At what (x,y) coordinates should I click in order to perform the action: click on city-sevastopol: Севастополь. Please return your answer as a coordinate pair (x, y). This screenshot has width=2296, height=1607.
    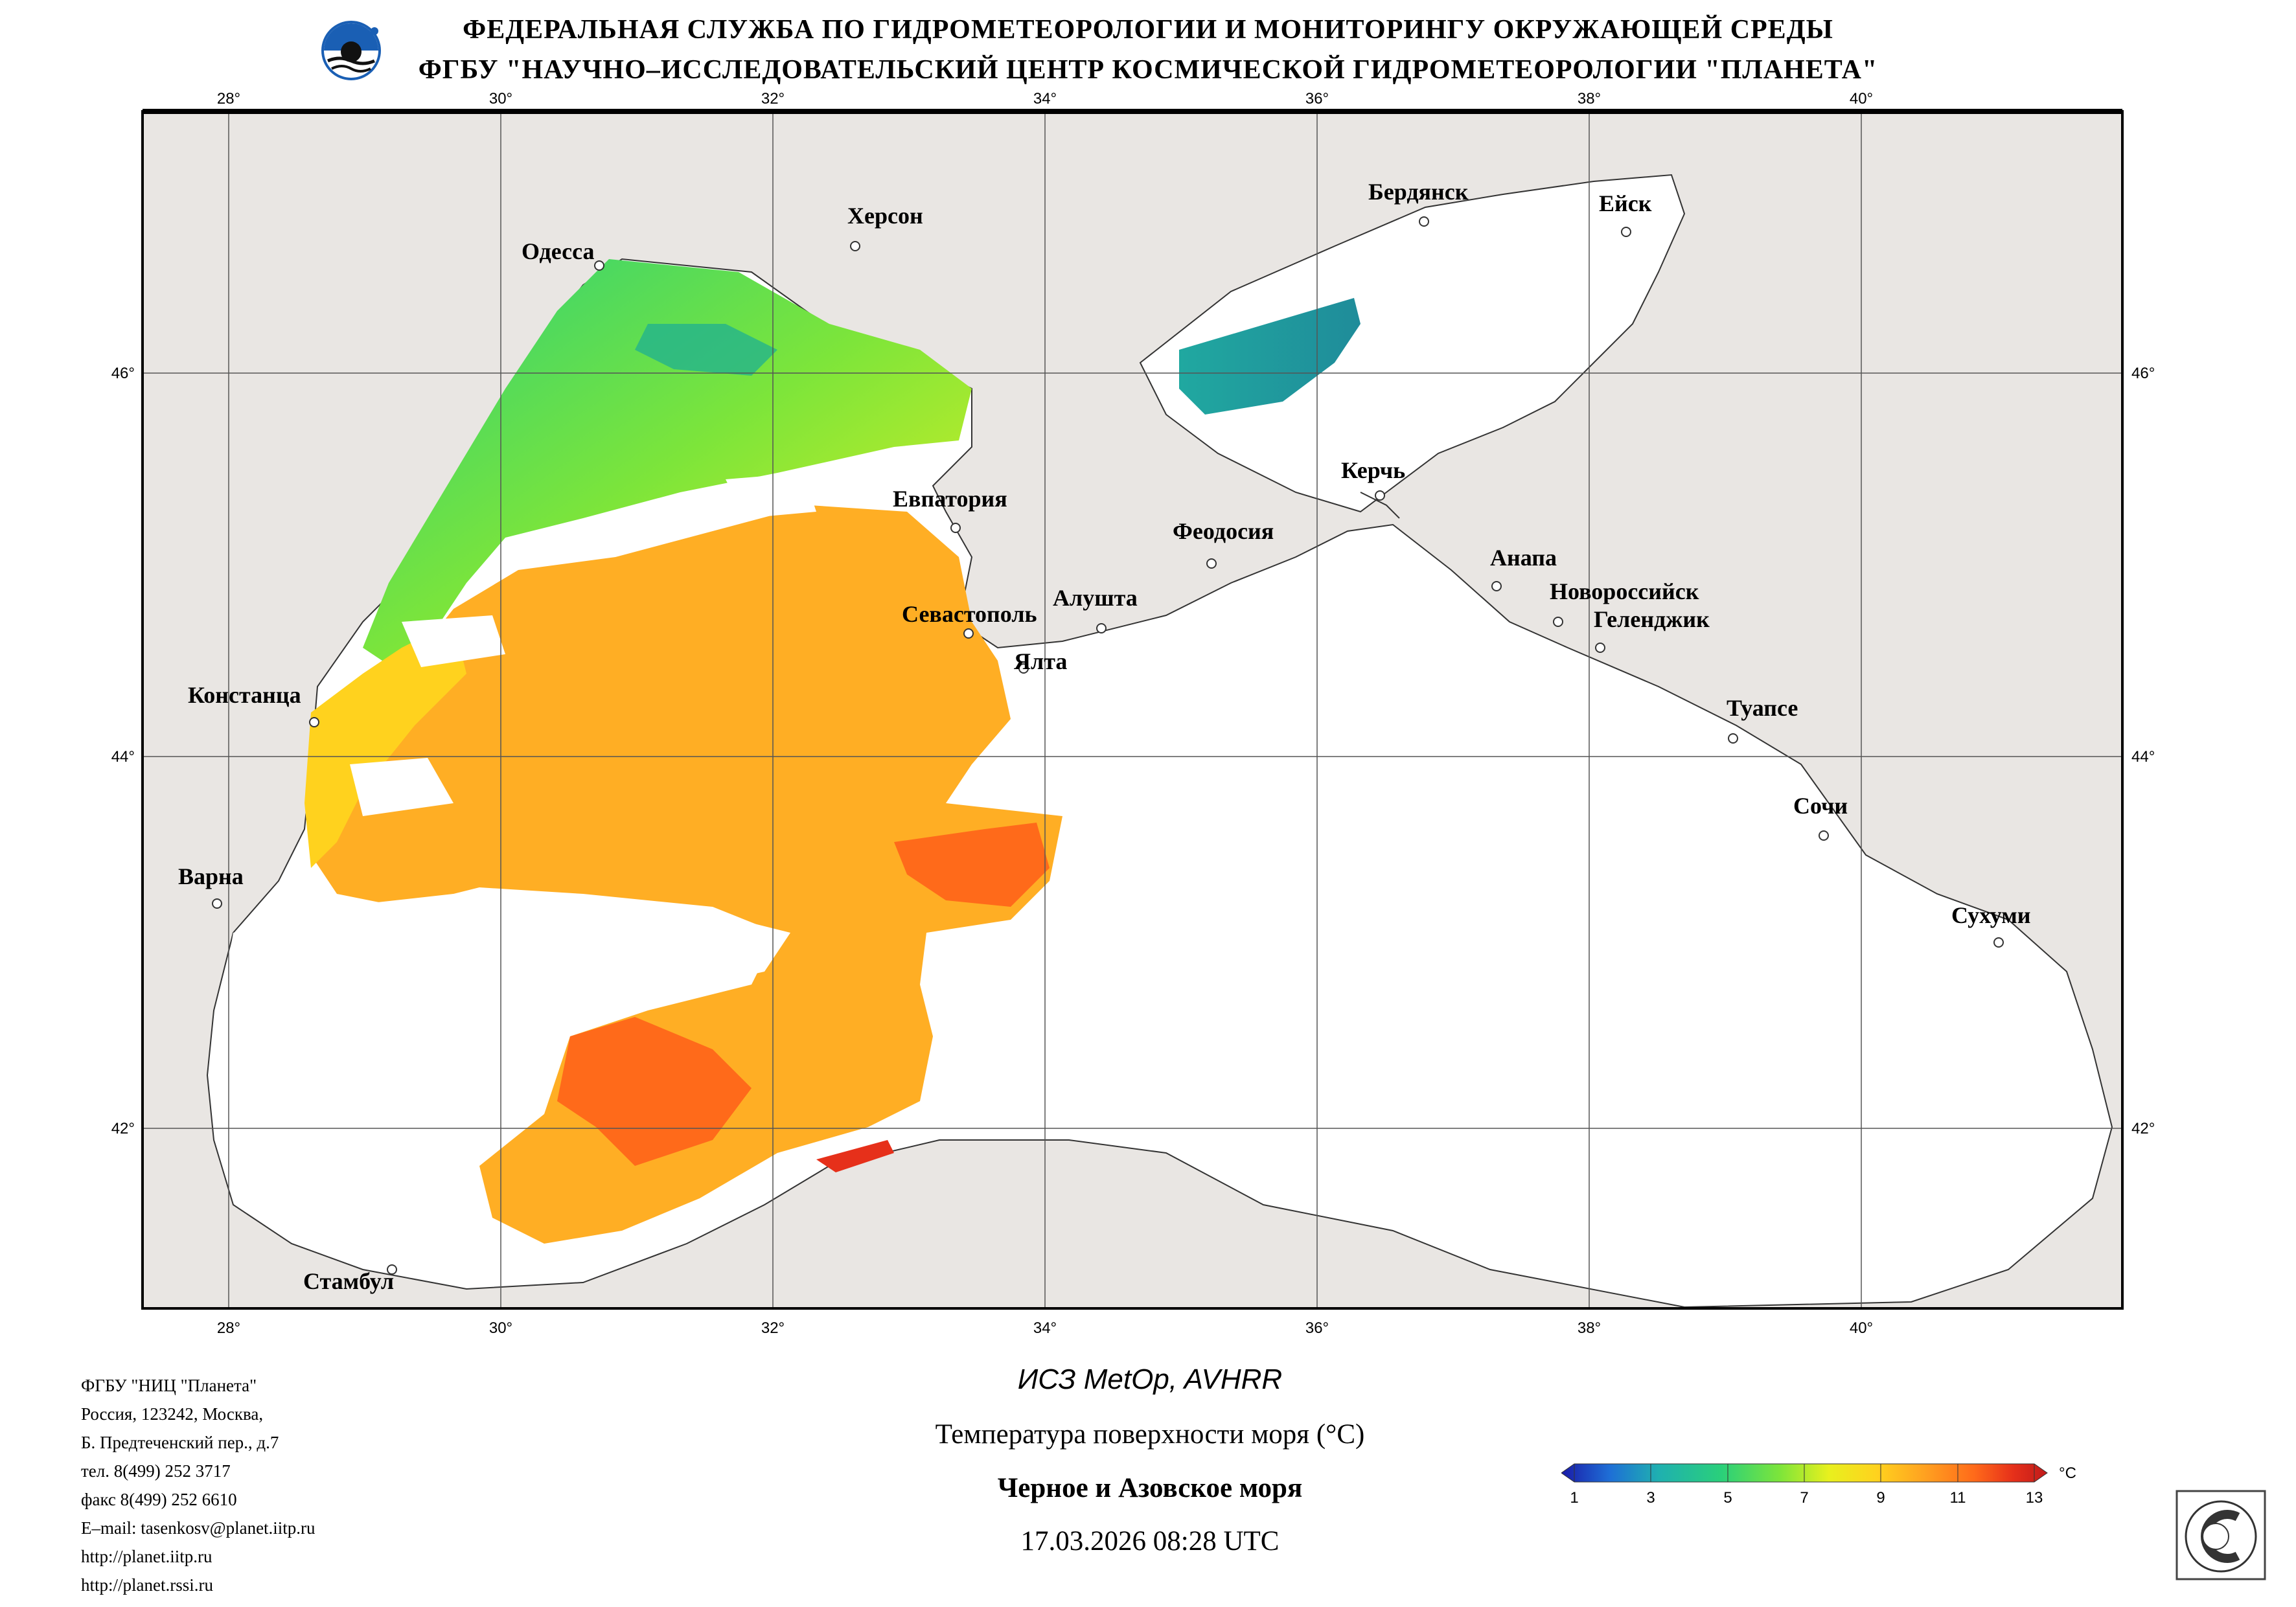
    Looking at the image, I should click on (969, 614).